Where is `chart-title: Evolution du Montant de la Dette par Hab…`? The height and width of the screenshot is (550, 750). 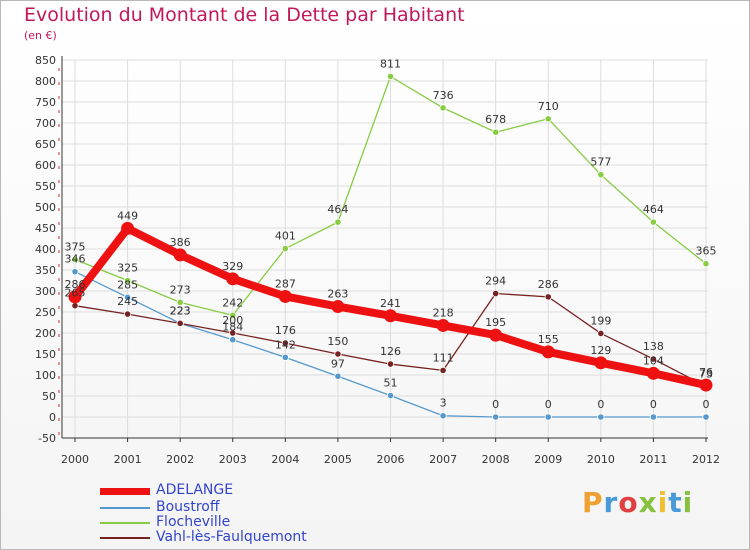 chart-title: Evolution du Montant de la Dette par Hab… is located at coordinates (244, 15).